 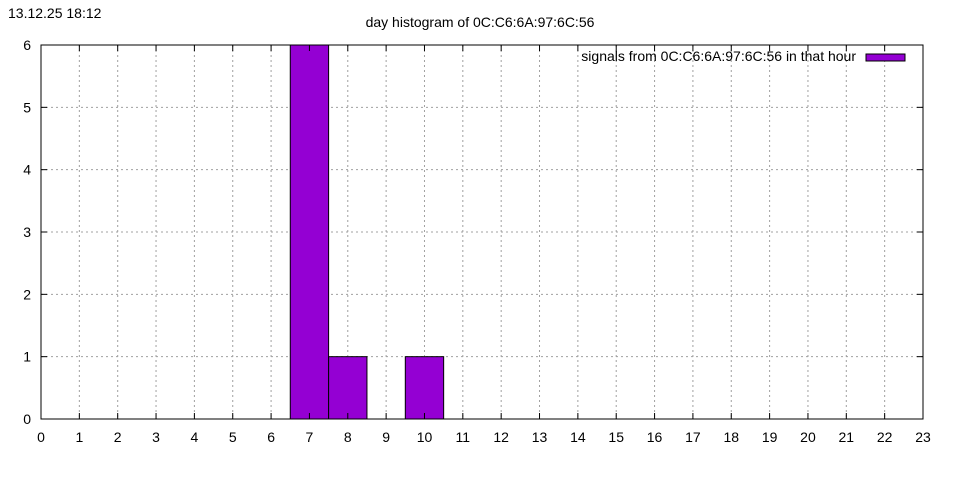 What do you see at coordinates (770, 437) in the screenshot?
I see `x-tick-label: 19` at bounding box center [770, 437].